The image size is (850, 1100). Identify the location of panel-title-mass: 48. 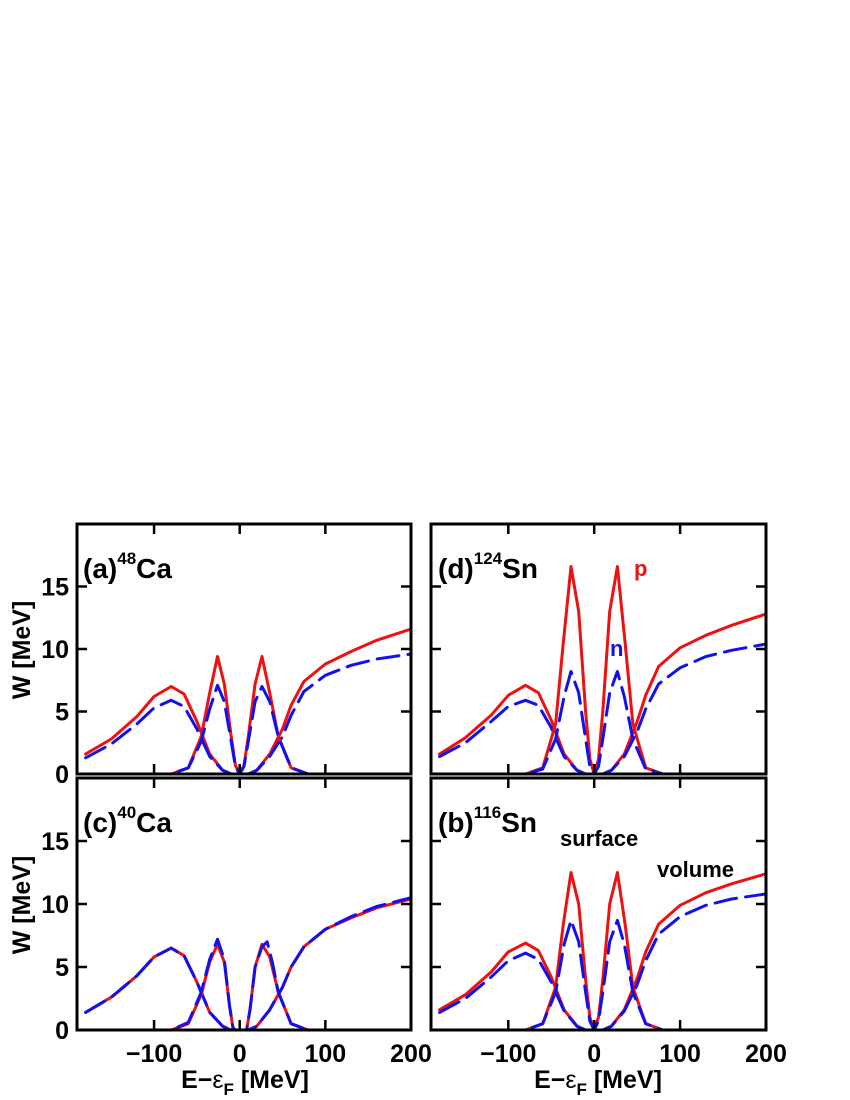
(126, 558).